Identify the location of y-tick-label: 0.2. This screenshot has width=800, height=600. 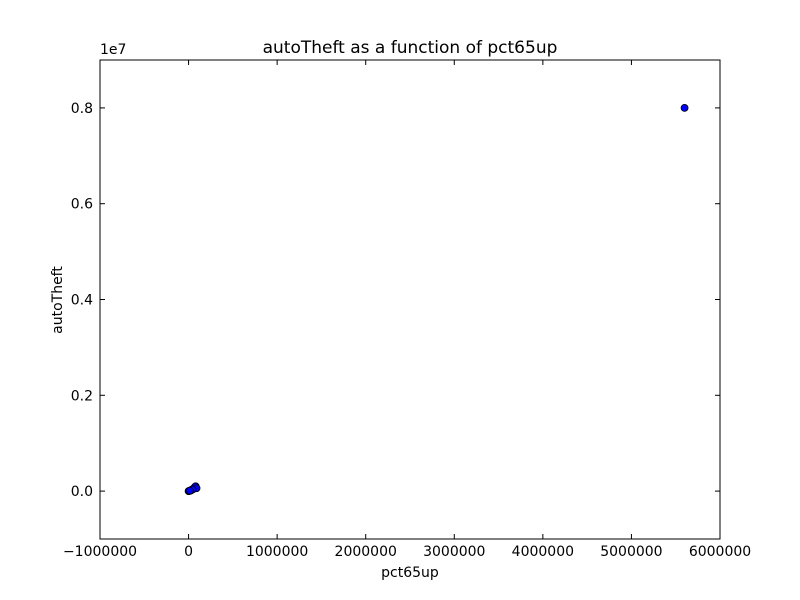
(82, 396).